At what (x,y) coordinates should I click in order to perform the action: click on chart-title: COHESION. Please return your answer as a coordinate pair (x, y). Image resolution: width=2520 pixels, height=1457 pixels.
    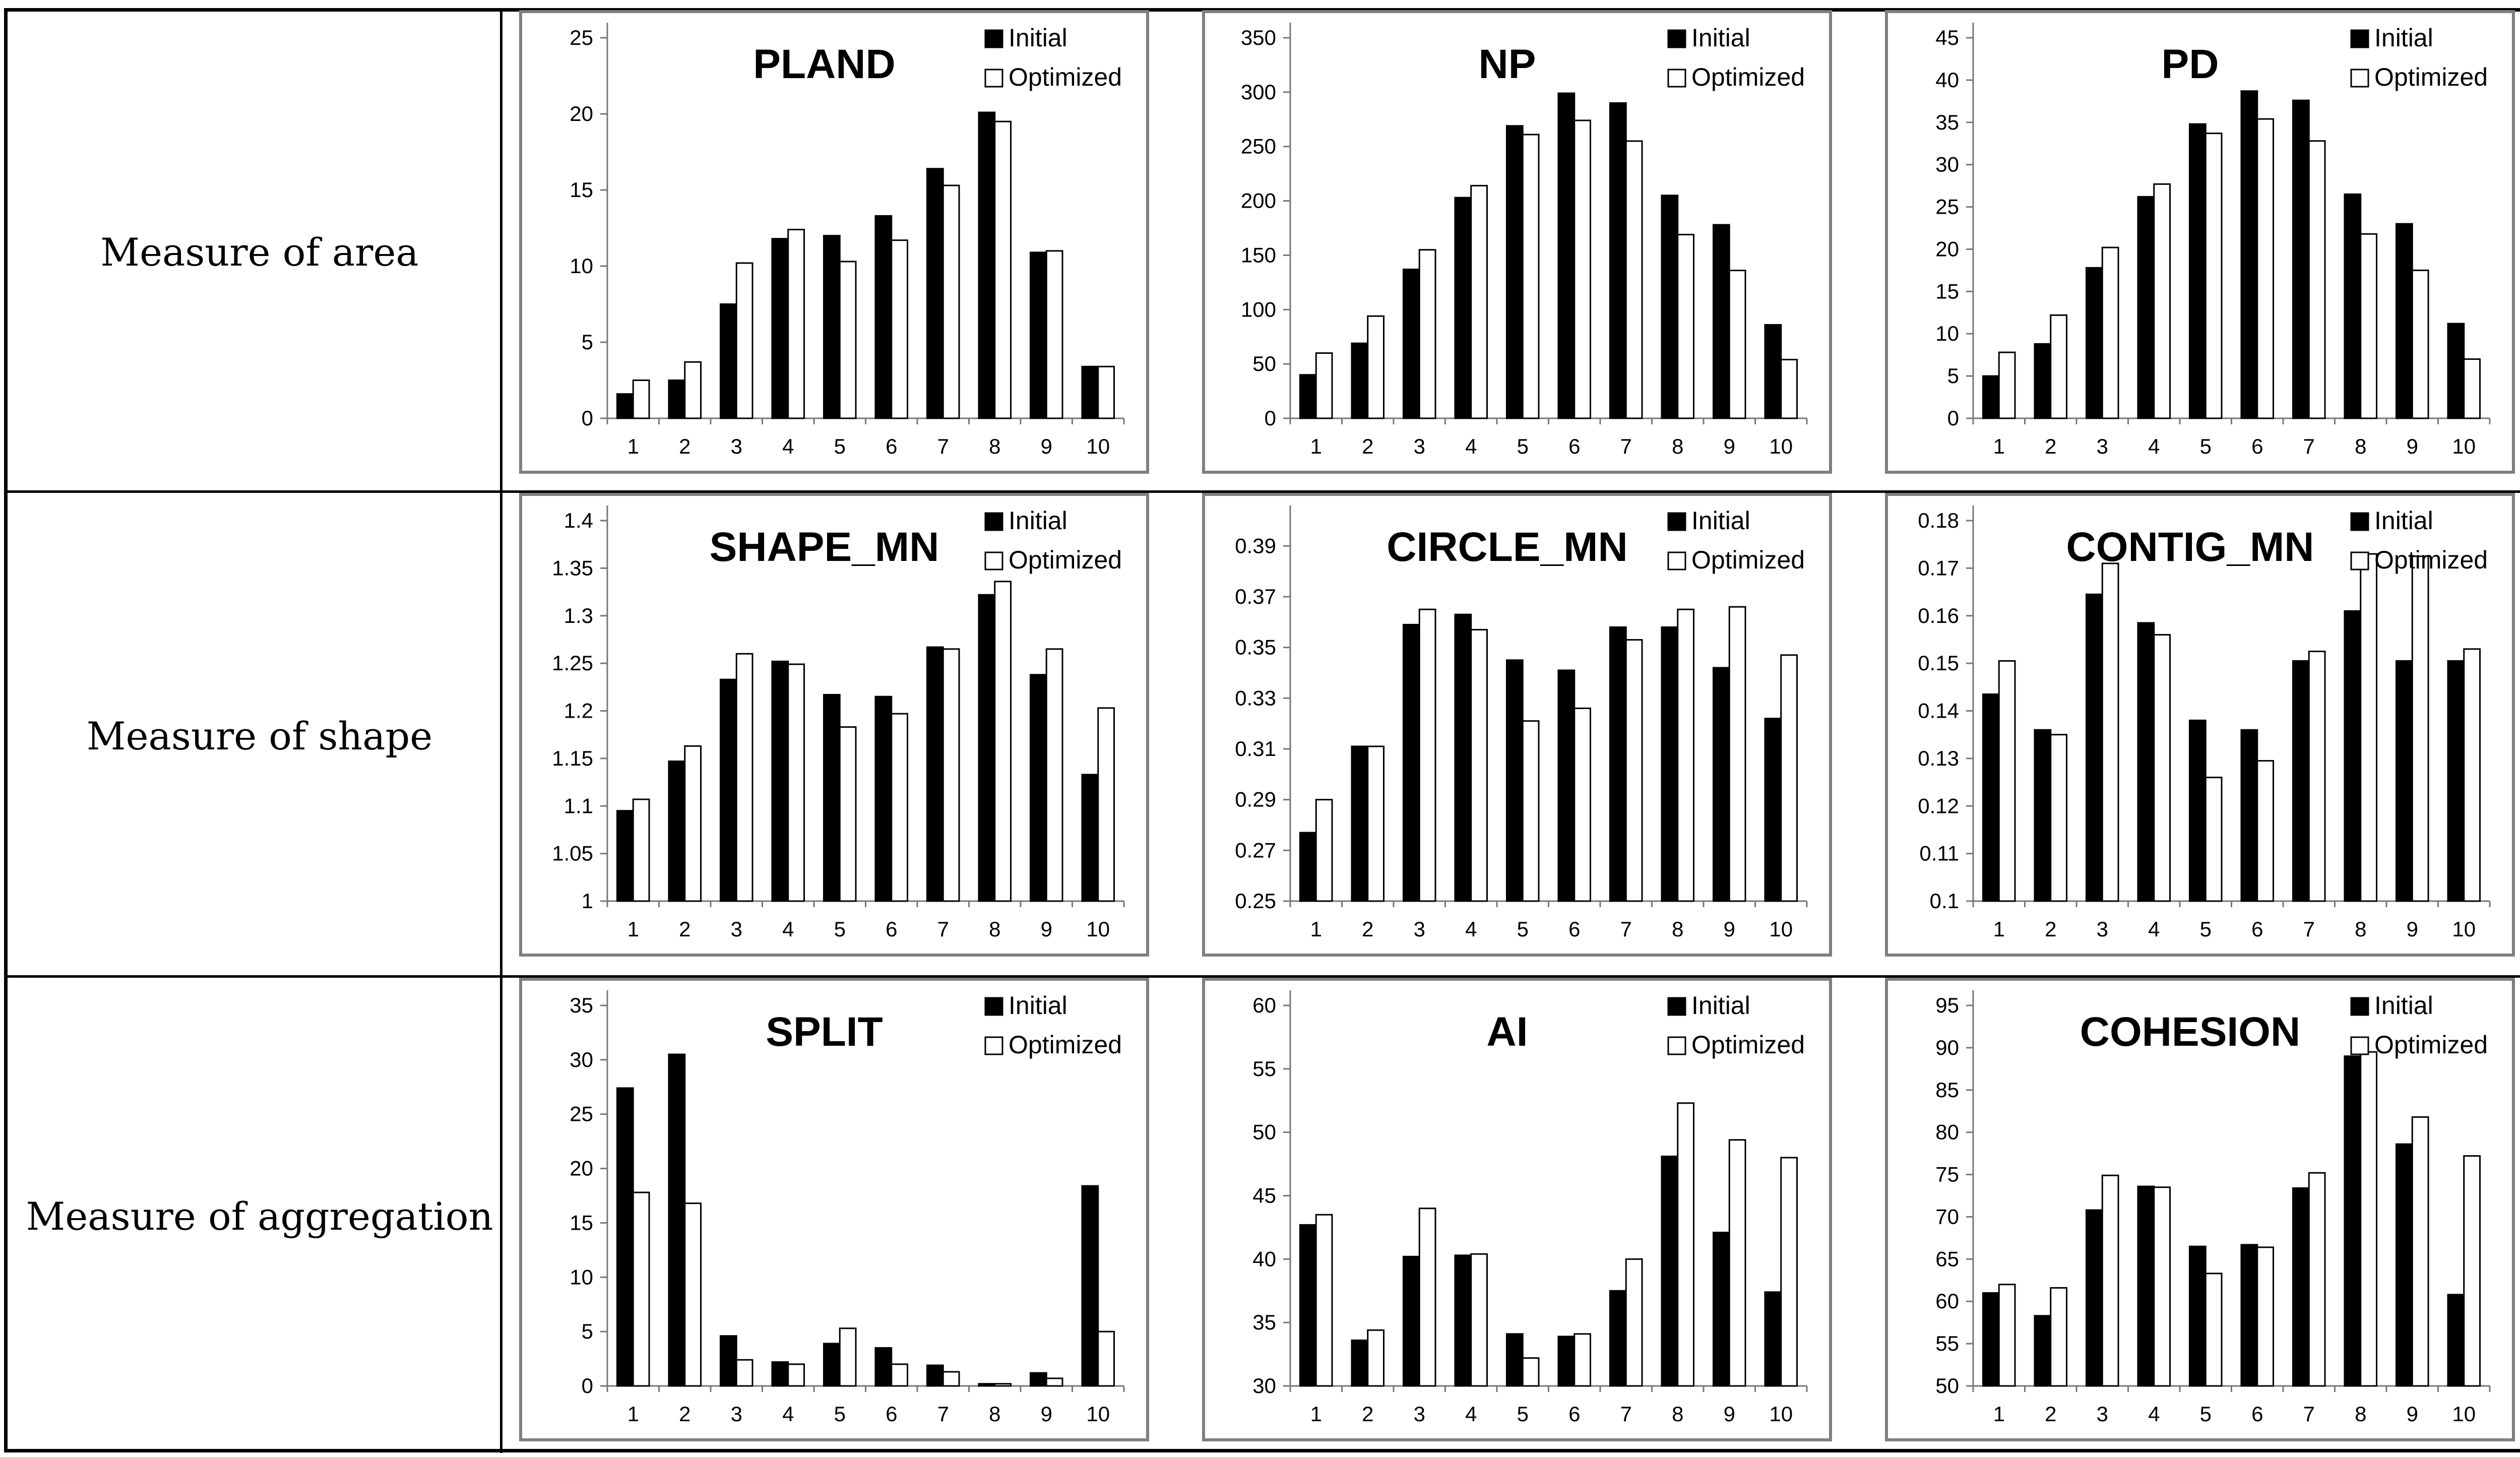
    Looking at the image, I should click on (2190, 1032).